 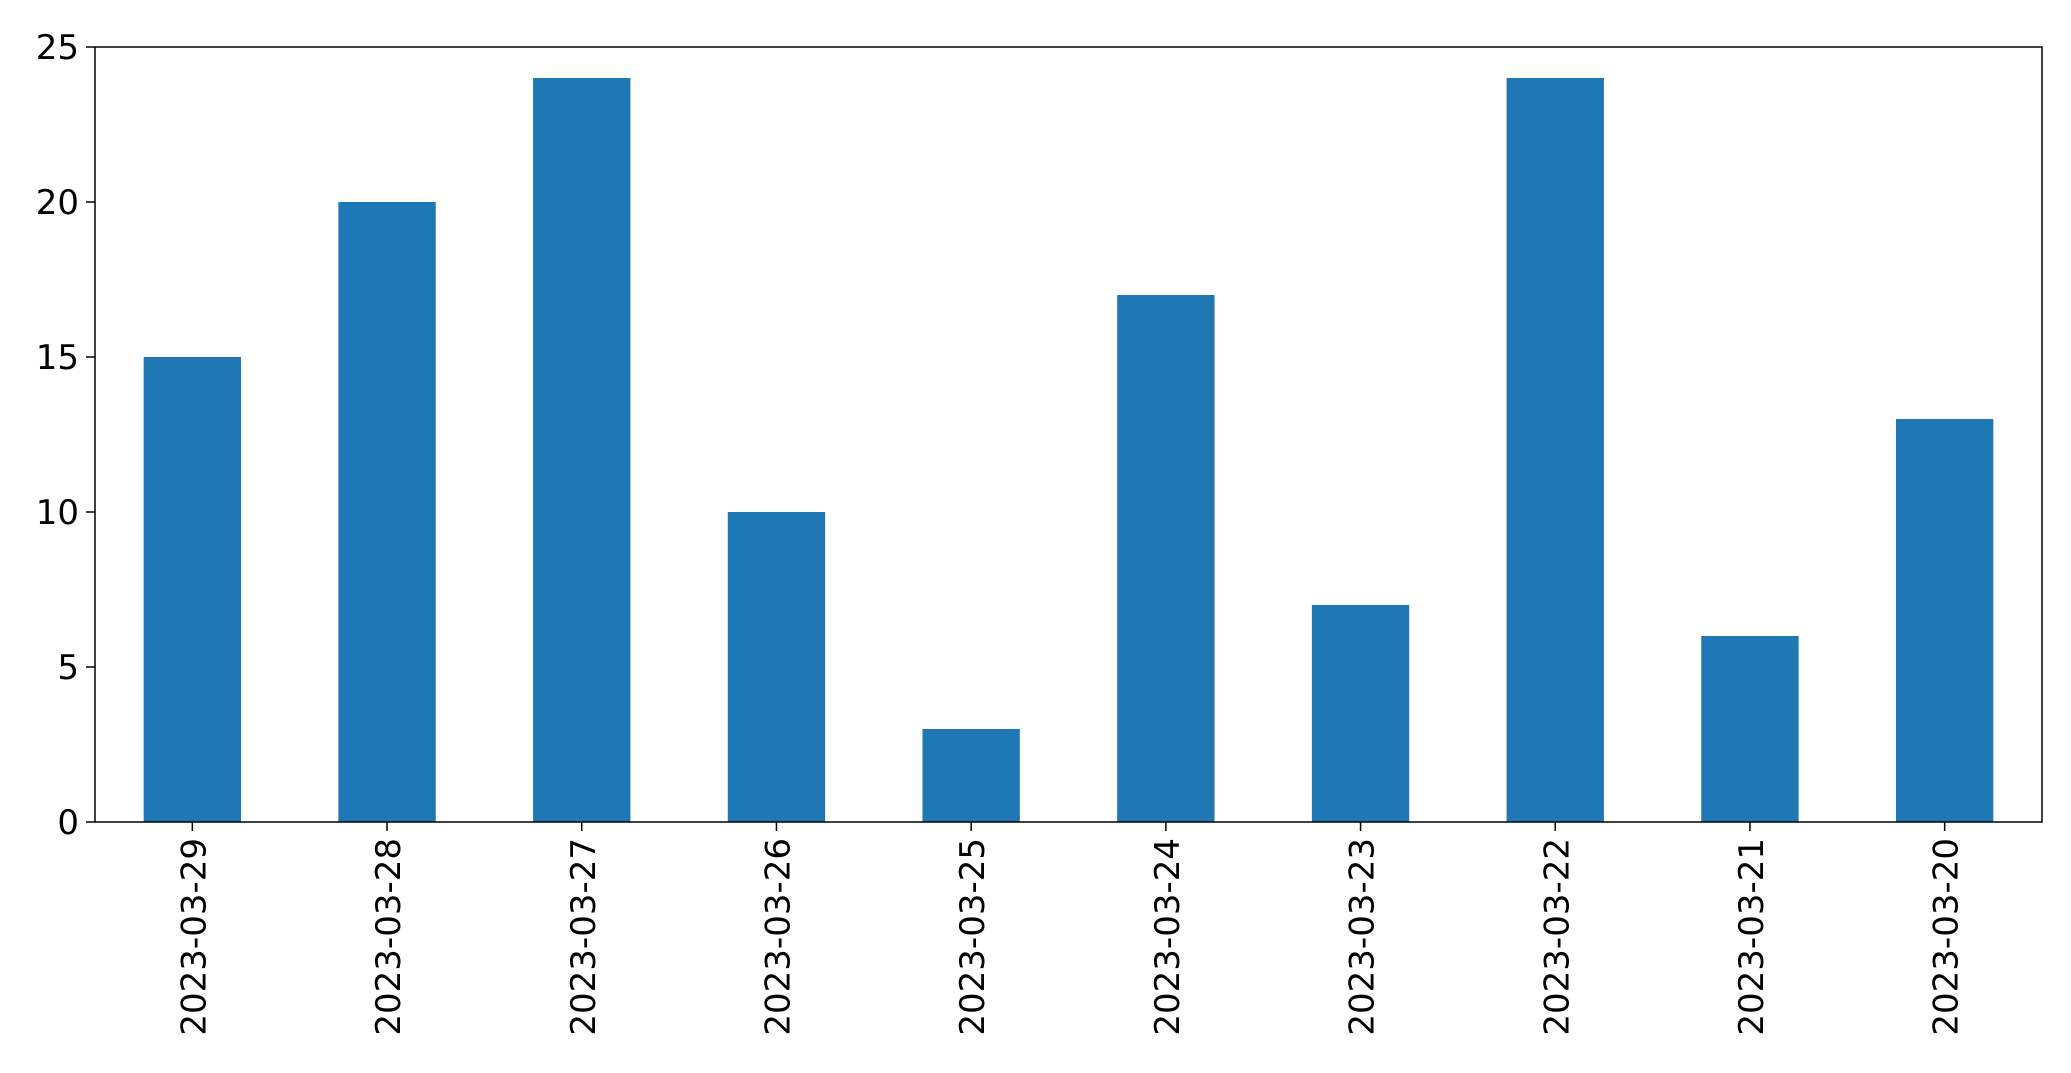 What do you see at coordinates (57, 513) in the screenshot?
I see `y-tick-label: 10` at bounding box center [57, 513].